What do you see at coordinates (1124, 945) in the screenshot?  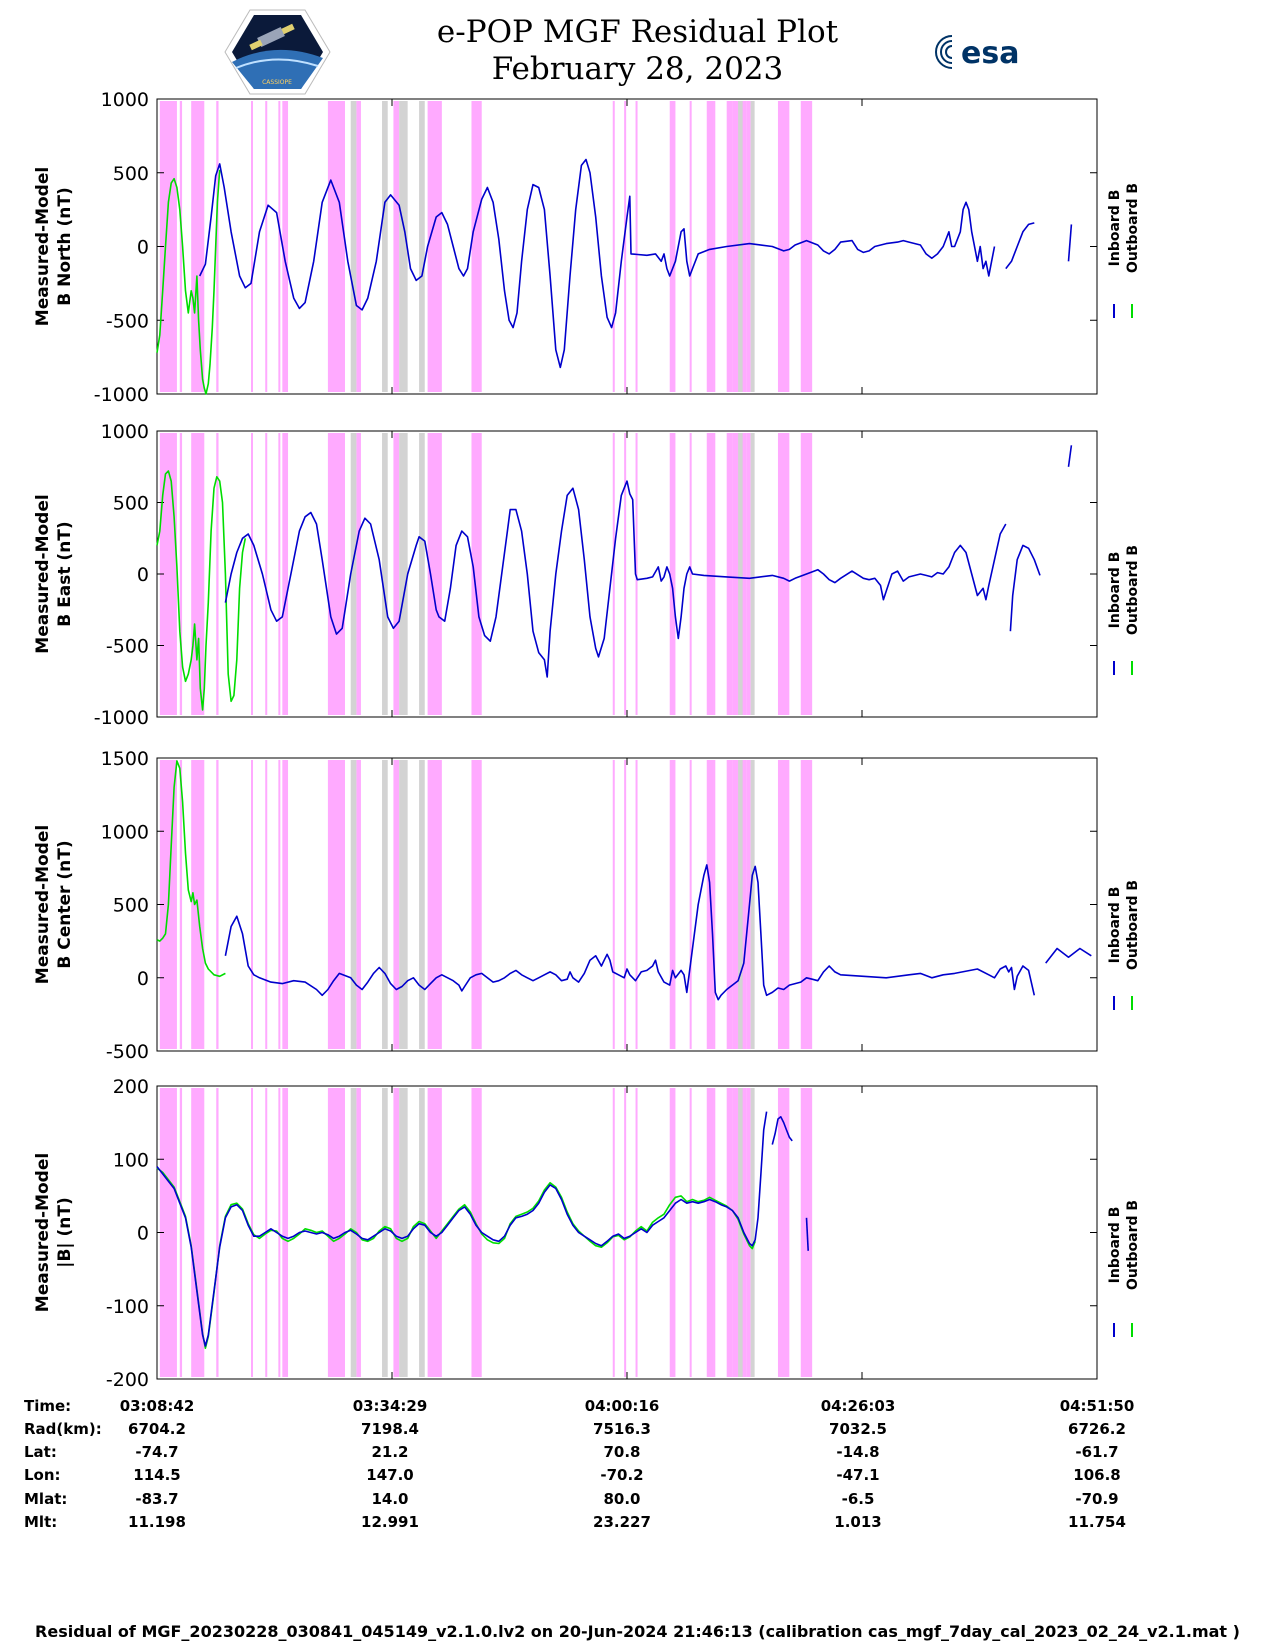 I see `legend: Inboard B Outboard B` at bounding box center [1124, 945].